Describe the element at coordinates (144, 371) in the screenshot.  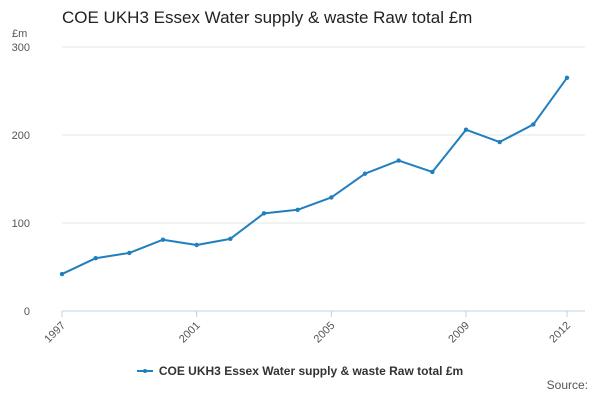
I see `legend-line-marker-icon` at that location.